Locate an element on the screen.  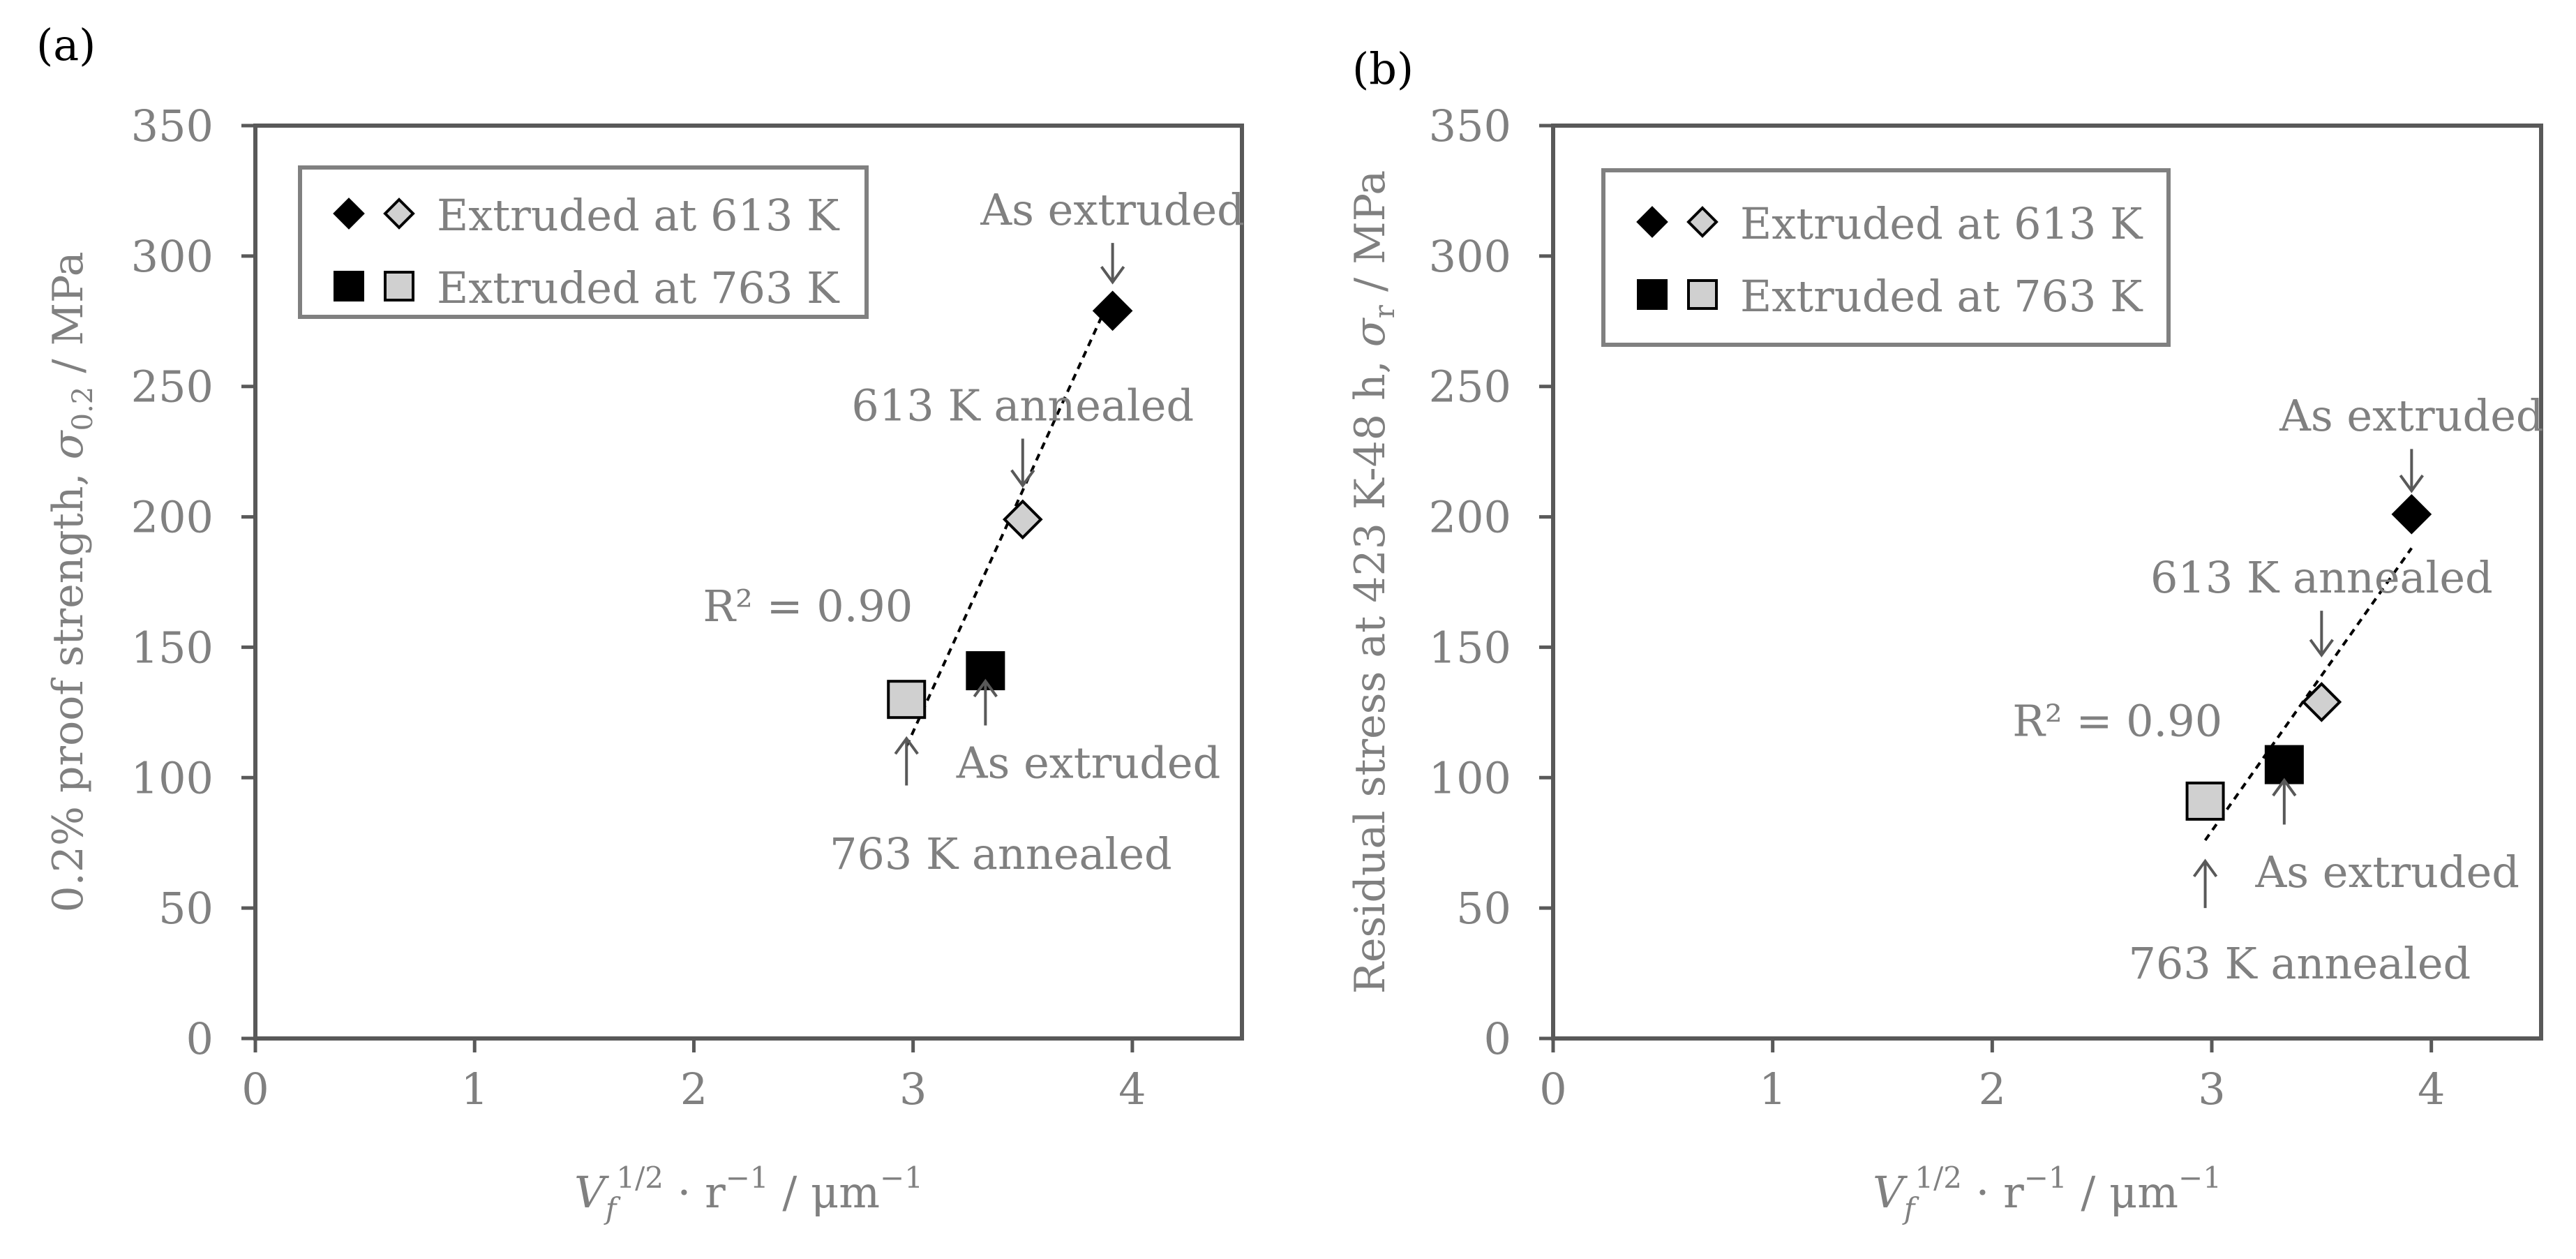
y-axis-label: 0.2% proof strength, σ0.2 / MPa is located at coordinates (71, 581).